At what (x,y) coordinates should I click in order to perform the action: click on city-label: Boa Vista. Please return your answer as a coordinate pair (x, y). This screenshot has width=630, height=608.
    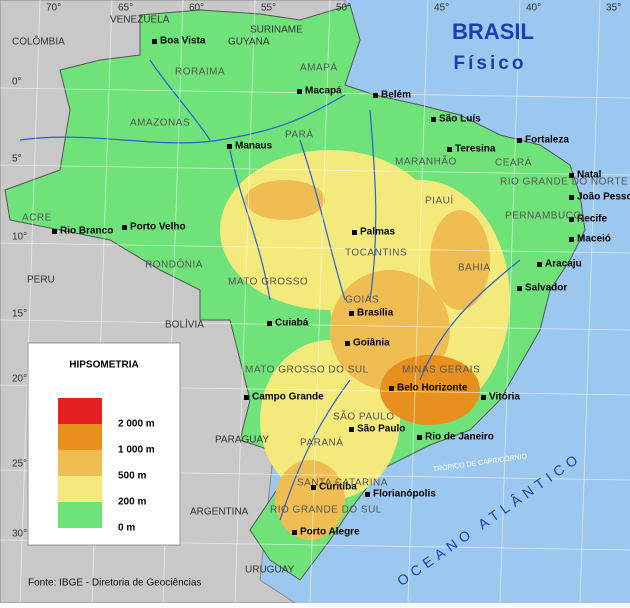
    Looking at the image, I should click on (183, 41).